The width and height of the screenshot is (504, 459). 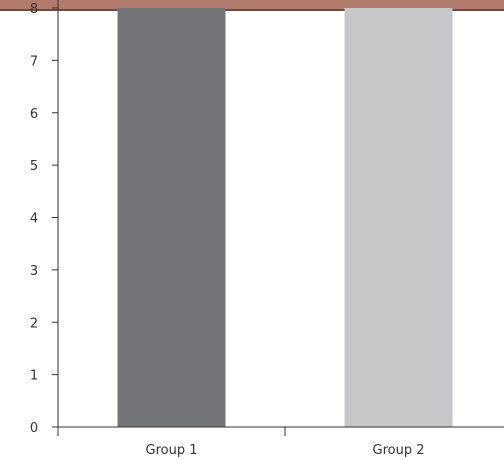 I want to click on y-tick-label: 5, so click(x=34, y=166).